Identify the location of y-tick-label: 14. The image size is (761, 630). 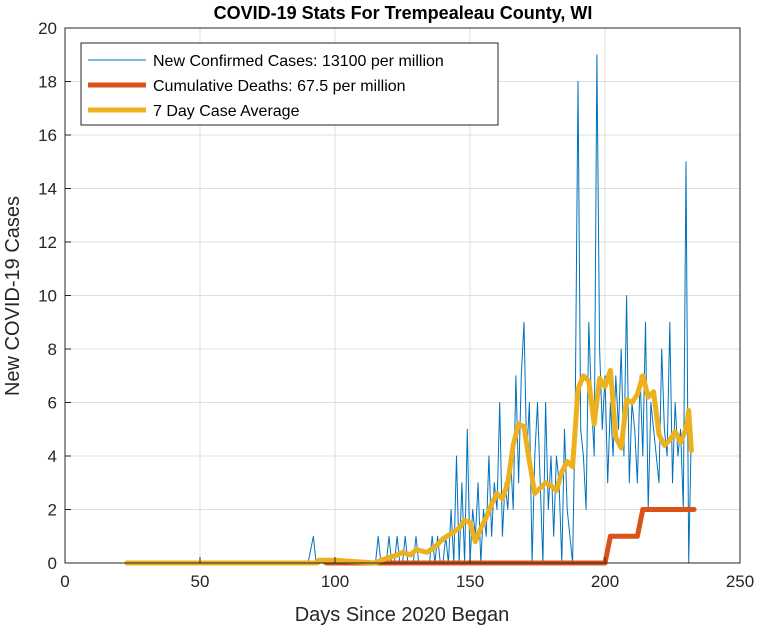
(47, 189).